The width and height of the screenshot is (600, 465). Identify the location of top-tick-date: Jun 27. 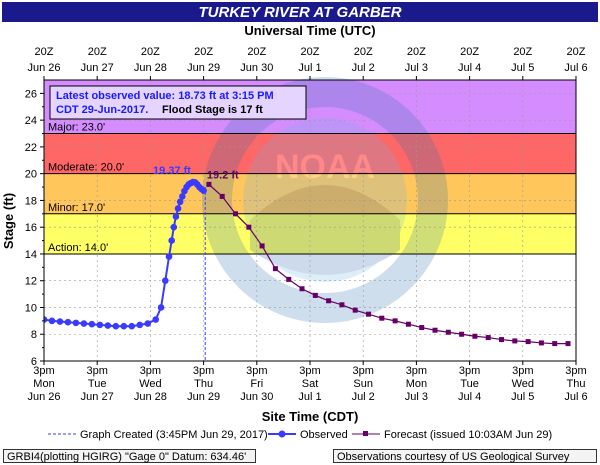
(97, 68).